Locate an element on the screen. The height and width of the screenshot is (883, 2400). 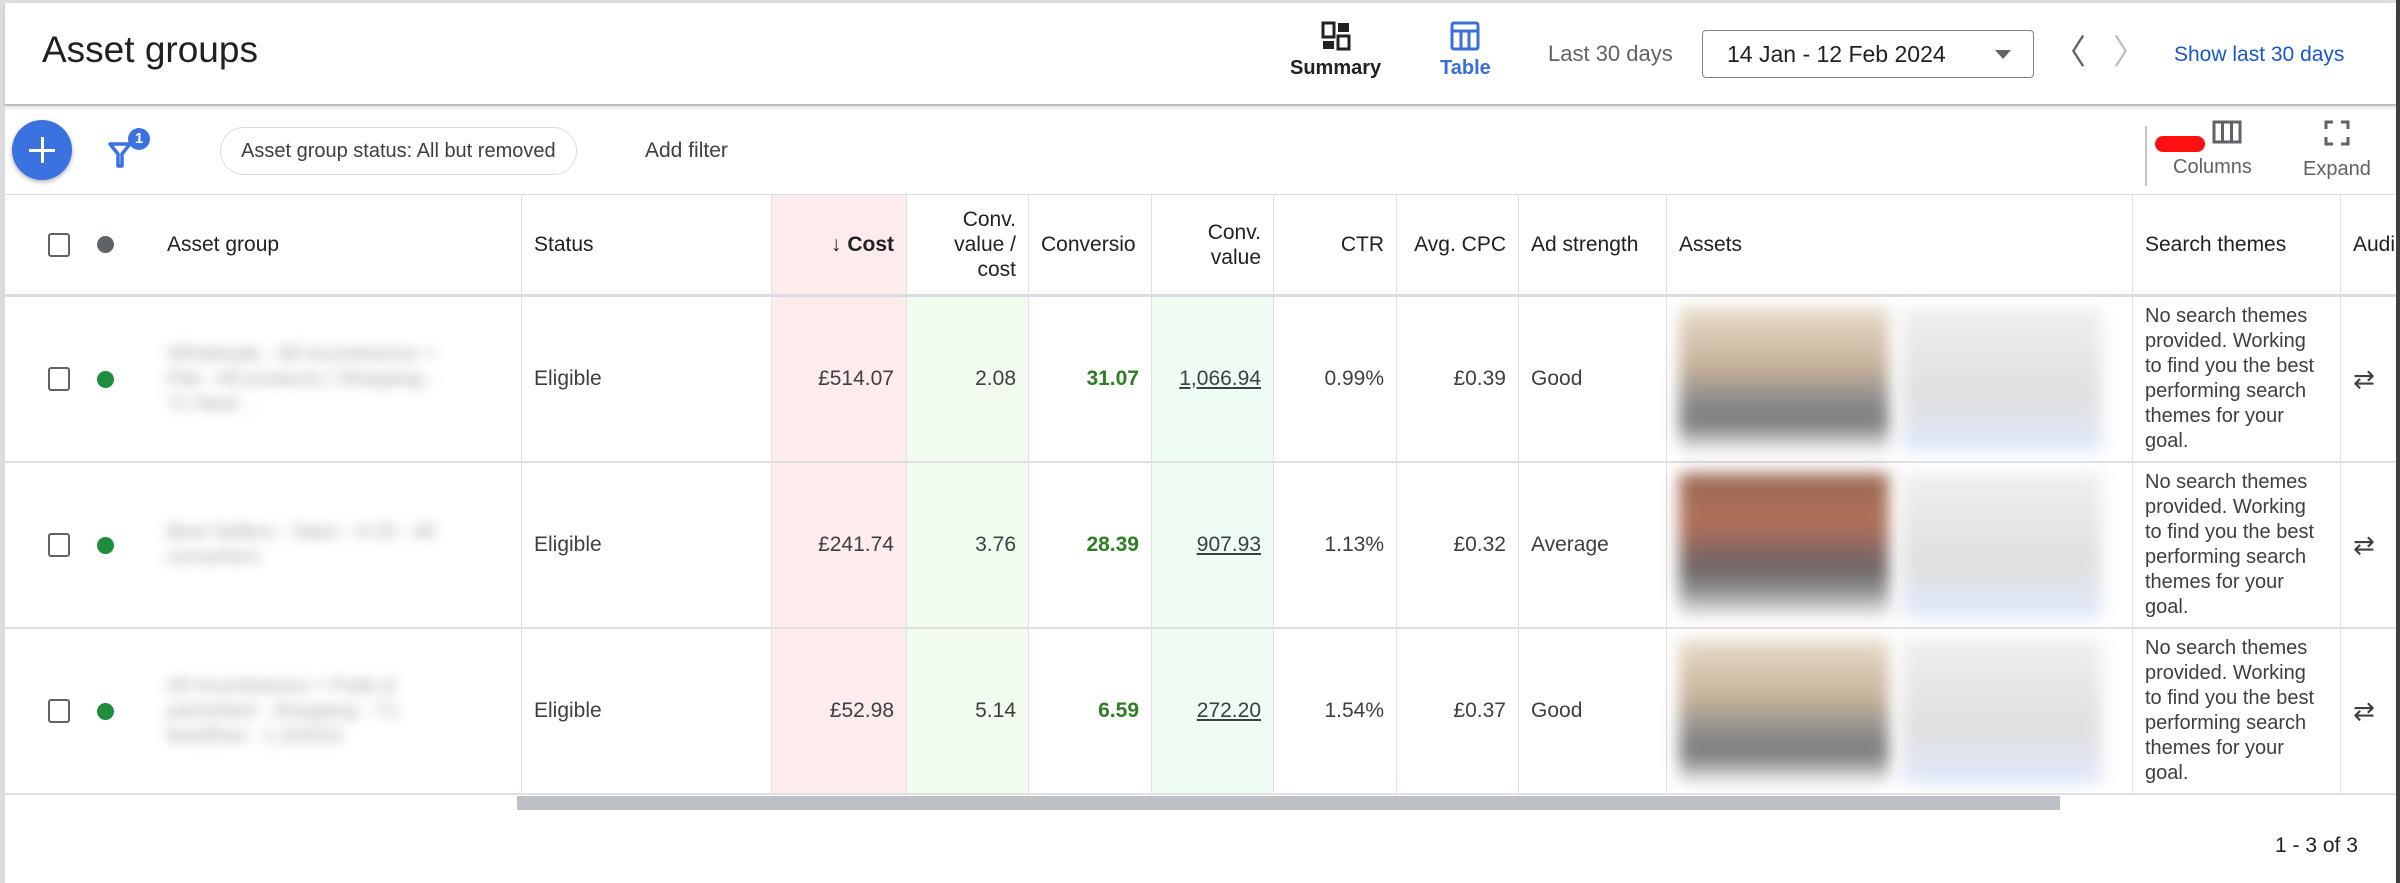
date-range-select: 14 Jan - 12 Feb 2024 is located at coordinates (1868, 54).